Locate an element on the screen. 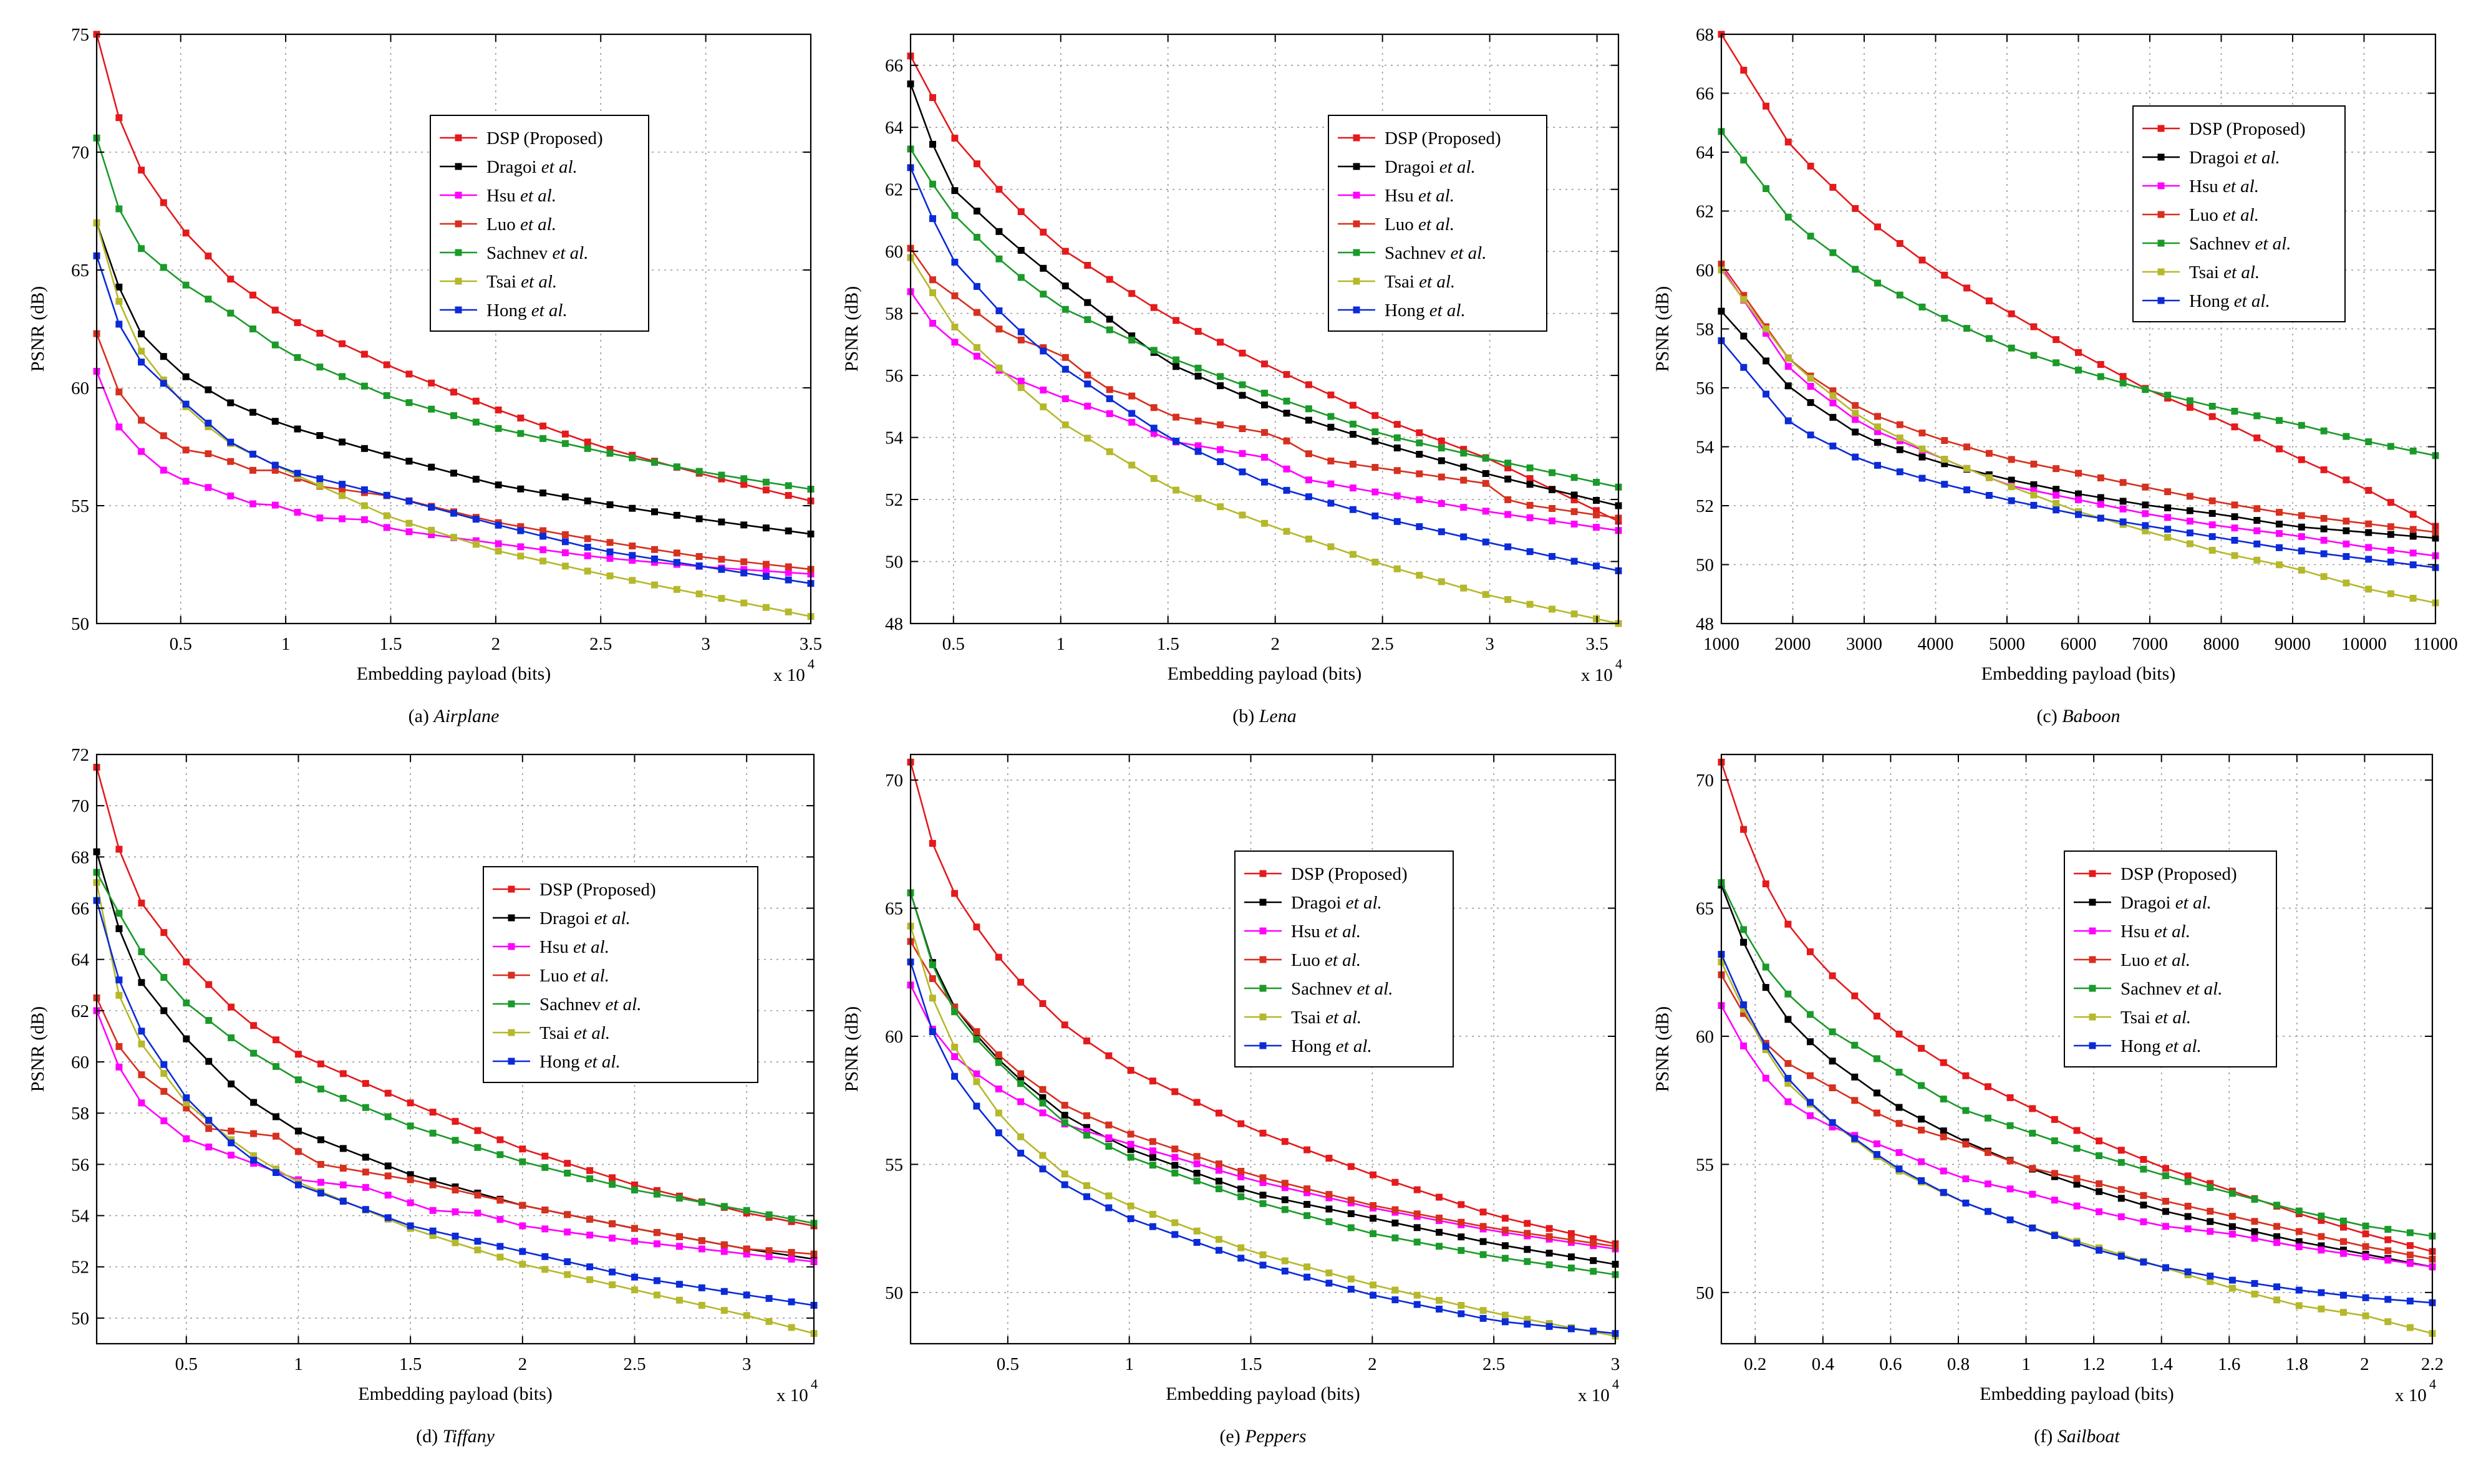 The width and height of the screenshot is (2476, 1484). y-tick-label: 60 is located at coordinates (80, 388).